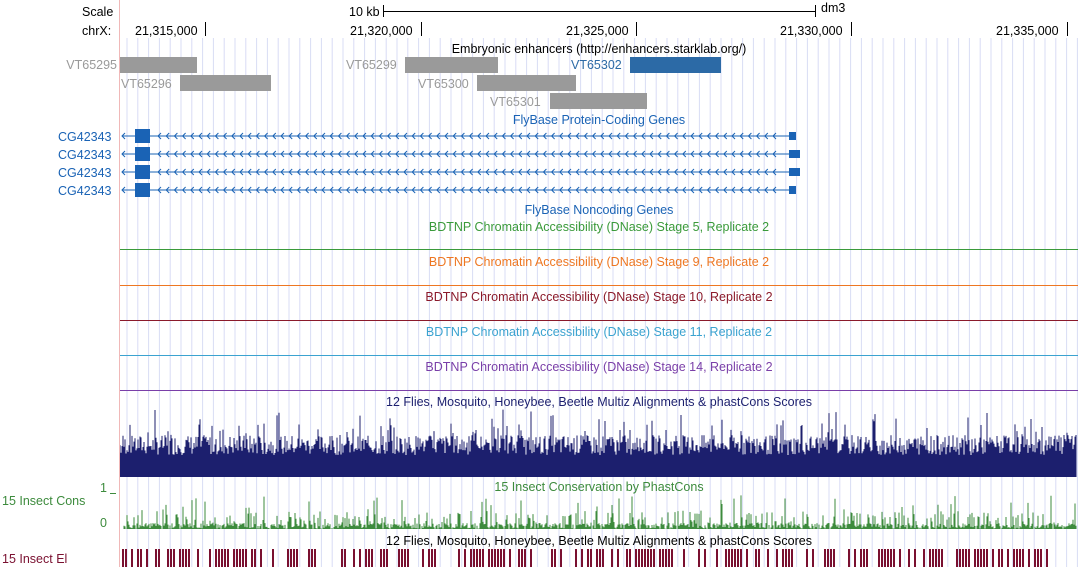  What do you see at coordinates (515, 102) in the screenshot?
I see `enhancer-label: VT65301` at bounding box center [515, 102].